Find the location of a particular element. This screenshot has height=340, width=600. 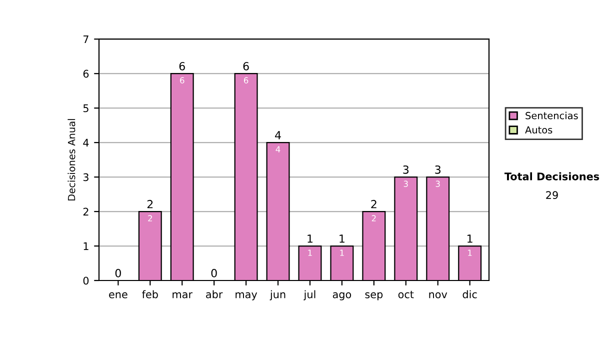

x-tick-label: jun is located at coordinates (278, 295).